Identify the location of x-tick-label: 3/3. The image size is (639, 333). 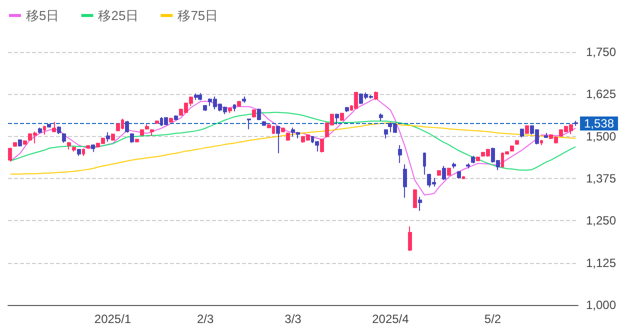
(293, 319).